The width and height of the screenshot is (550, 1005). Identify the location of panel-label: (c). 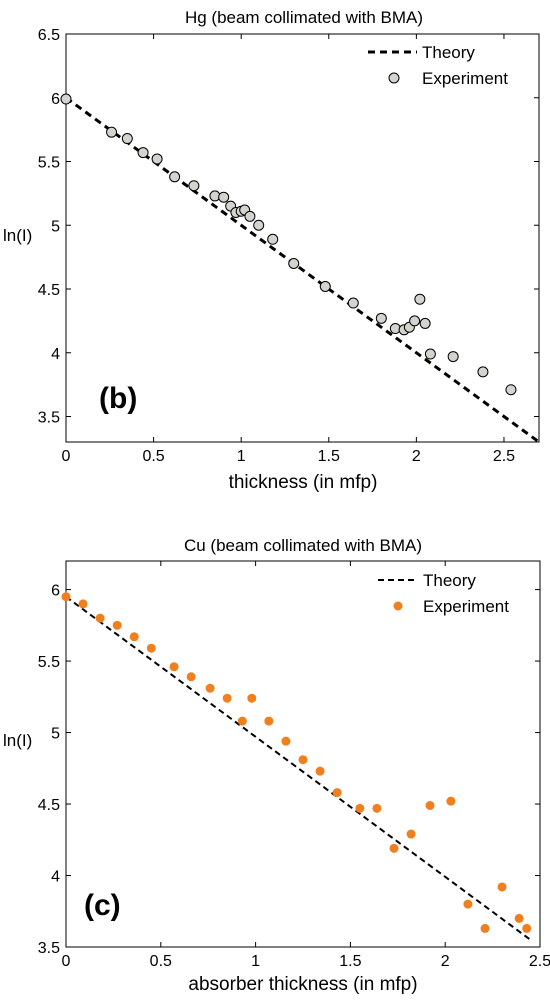
(102, 905).